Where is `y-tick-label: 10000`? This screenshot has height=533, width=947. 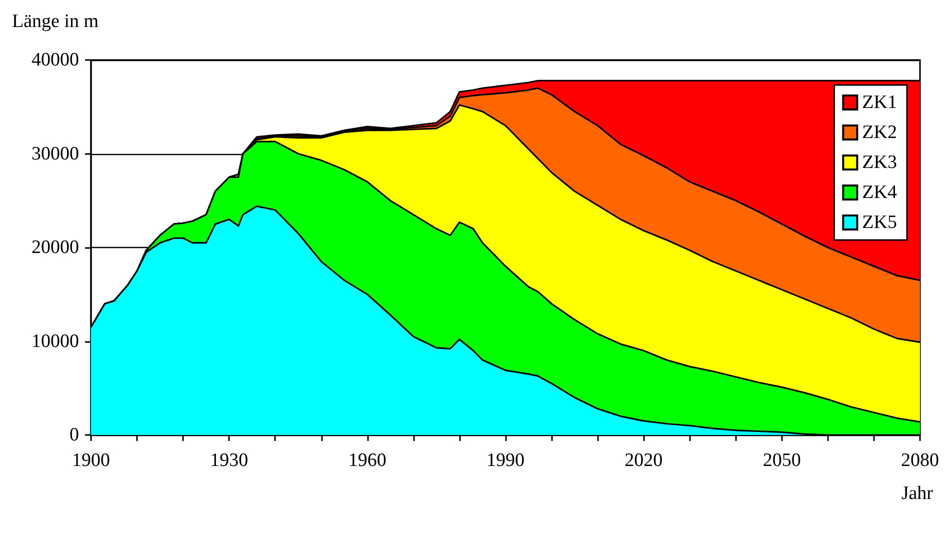
y-tick-label: 10000 is located at coordinates (55, 341).